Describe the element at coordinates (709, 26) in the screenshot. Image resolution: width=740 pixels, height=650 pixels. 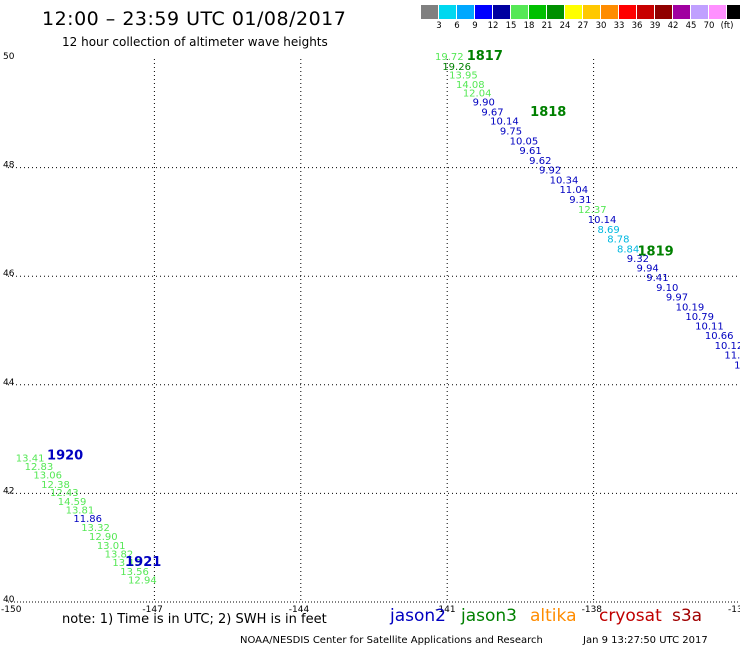
I see `scale-label: 70` at that location.